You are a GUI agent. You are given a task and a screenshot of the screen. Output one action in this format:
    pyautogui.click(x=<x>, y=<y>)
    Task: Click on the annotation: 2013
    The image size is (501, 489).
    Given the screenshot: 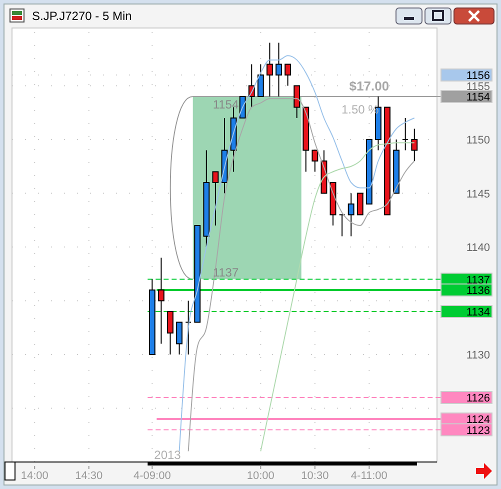 What is the action you would take?
    pyautogui.click(x=168, y=455)
    